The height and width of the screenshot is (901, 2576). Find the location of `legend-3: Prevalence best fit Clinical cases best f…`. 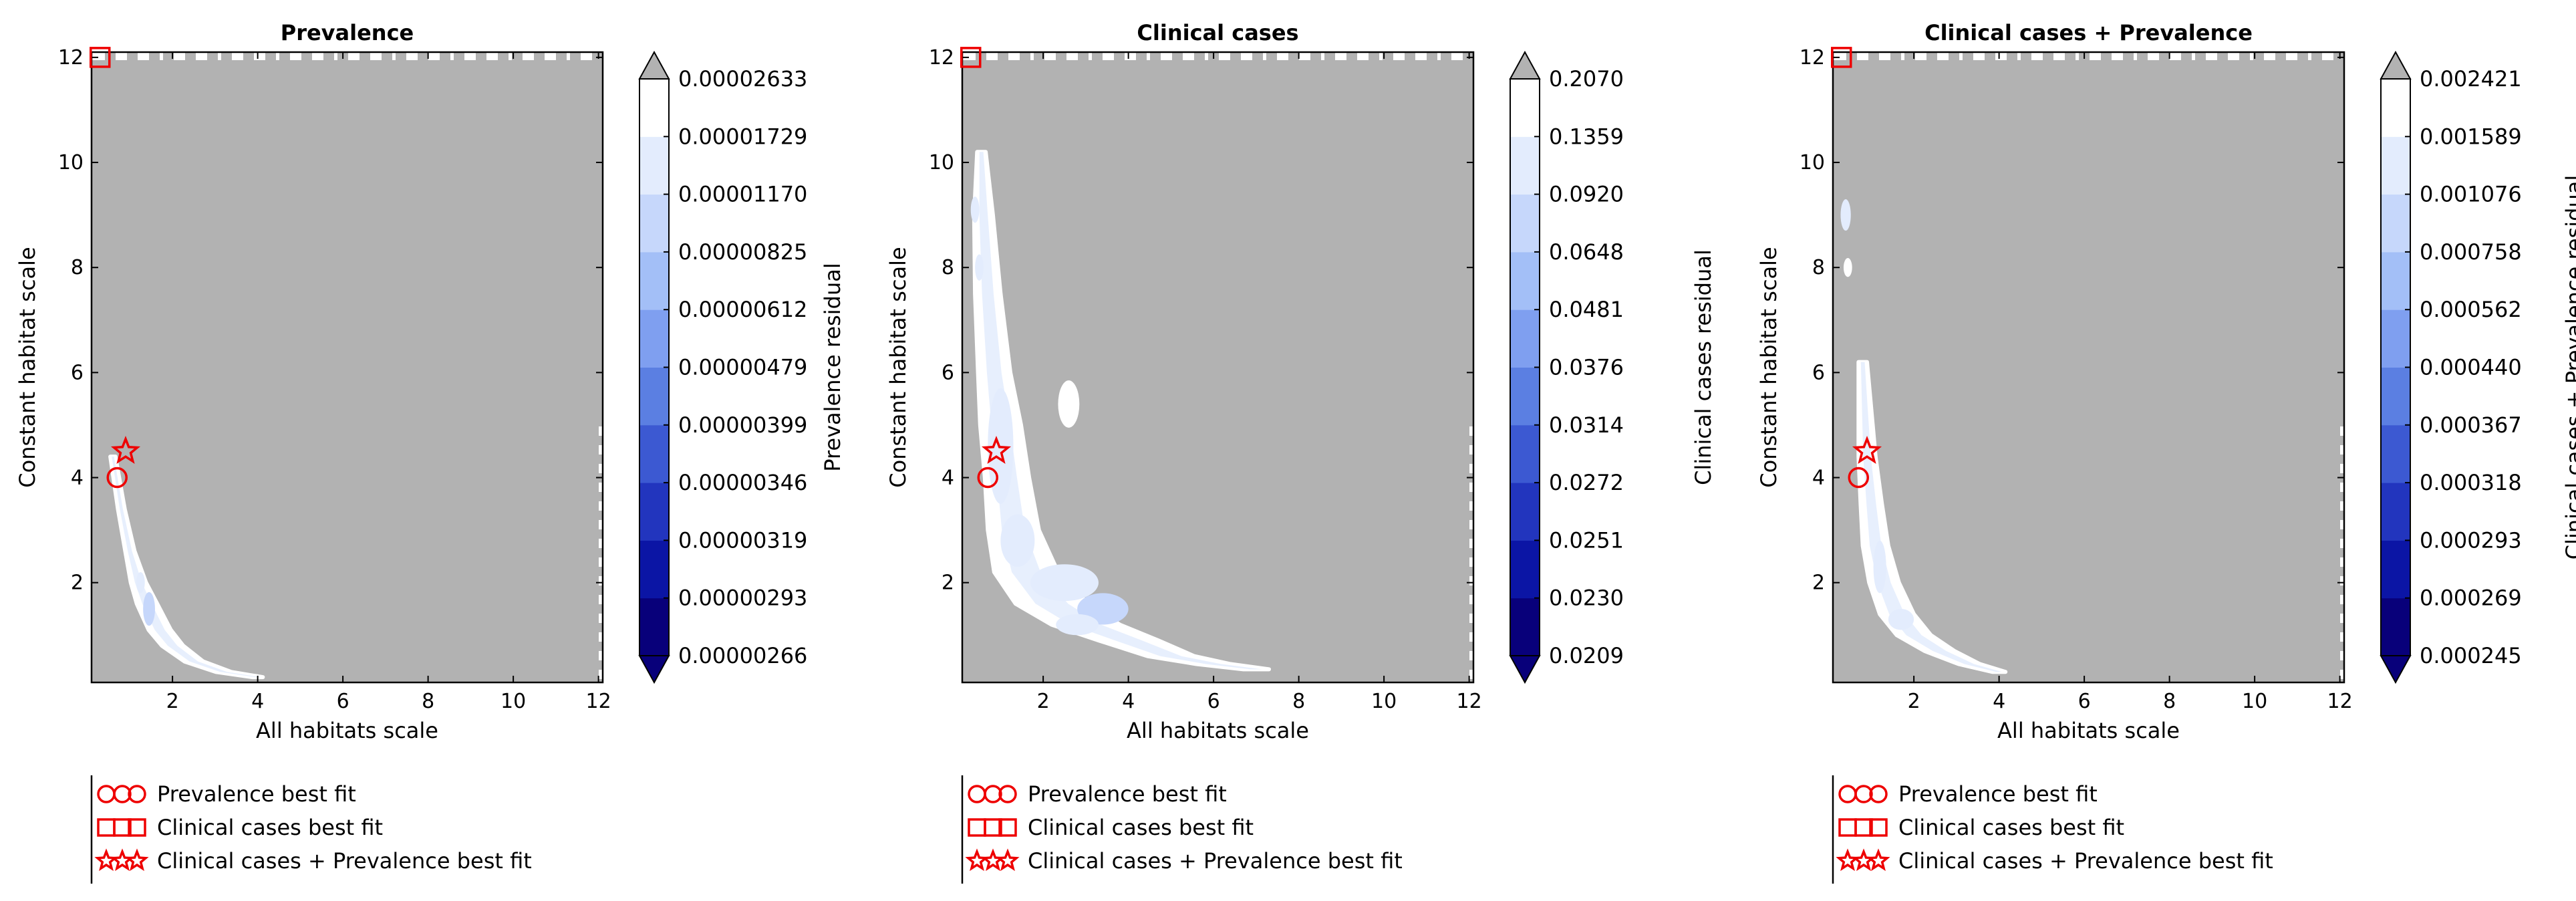

legend-3: Prevalence best fit Clinical cases best f… is located at coordinates (2052, 829).